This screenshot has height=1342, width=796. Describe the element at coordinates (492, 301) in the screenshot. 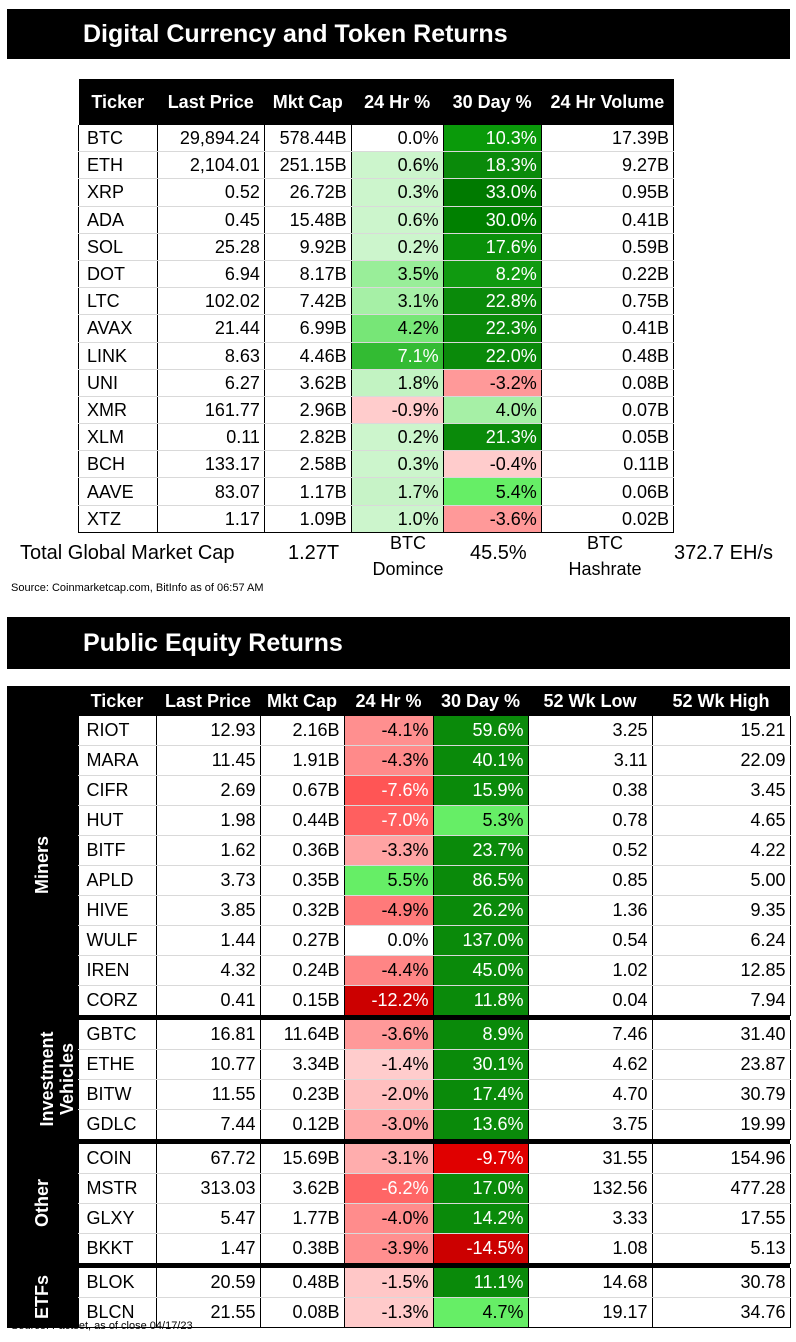

I see `cell-change-30d: 22.8%` at that location.